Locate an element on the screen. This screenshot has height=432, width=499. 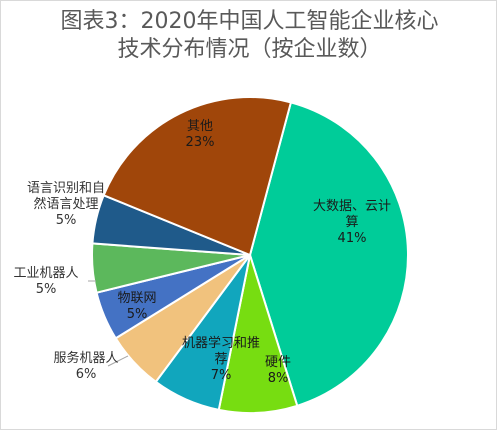
slice-label-line-3-0: 服务机器人 is located at coordinates (85, 358).